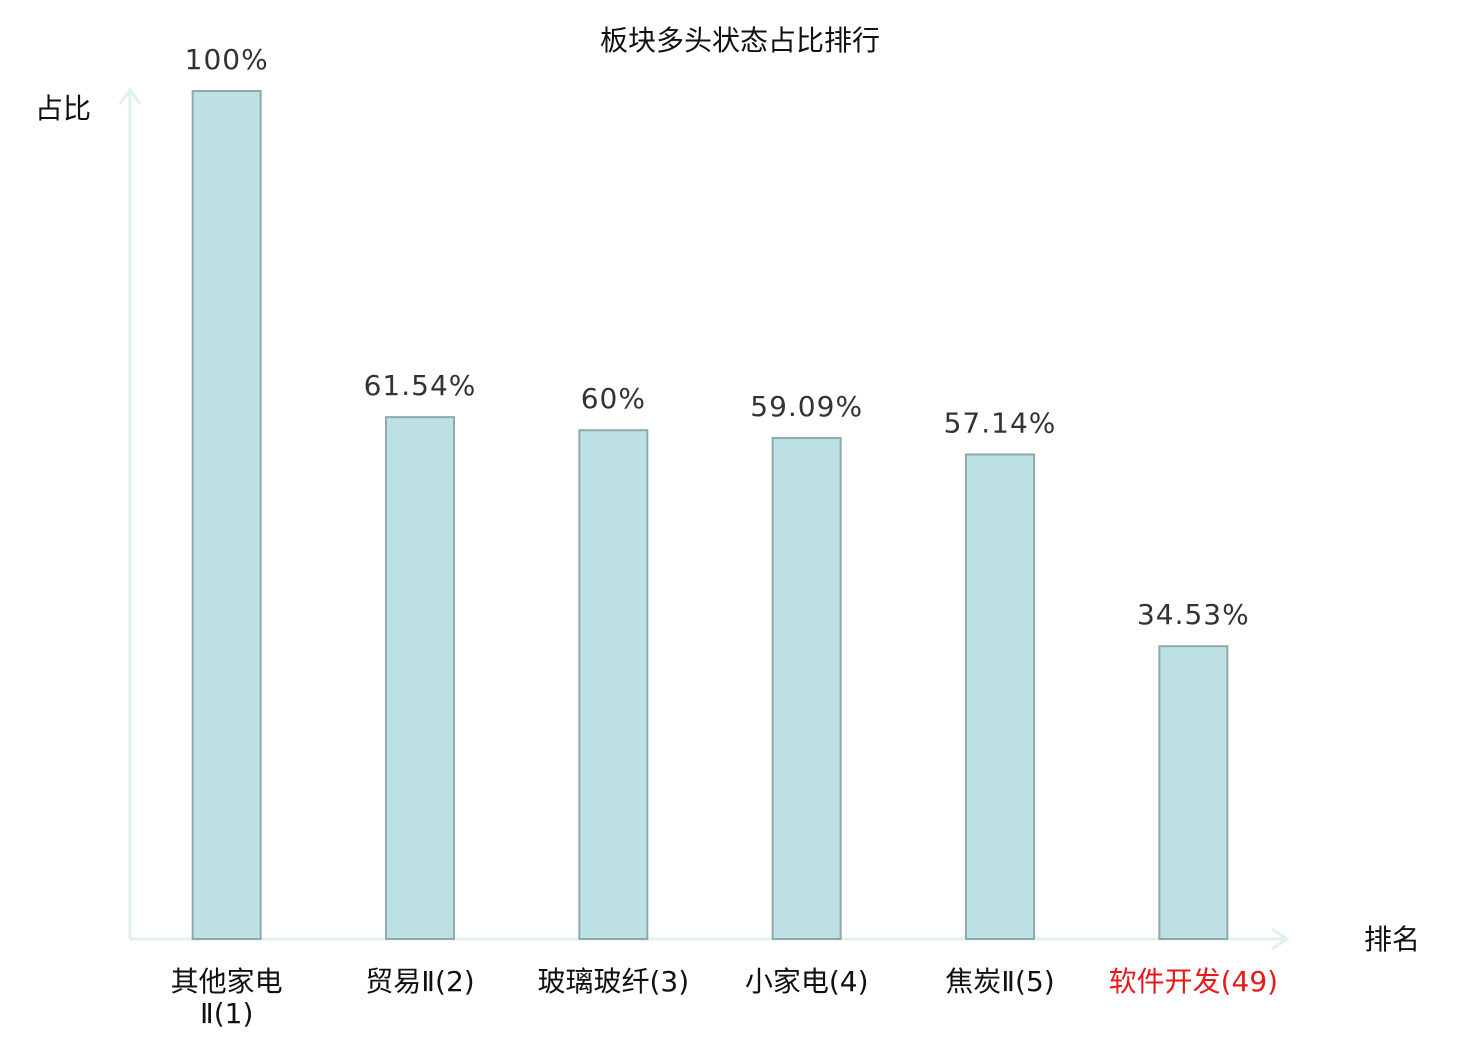 The height and width of the screenshot is (1040, 1480). Describe the element at coordinates (613, 398) in the screenshot. I see `value-label: 60%` at that location.